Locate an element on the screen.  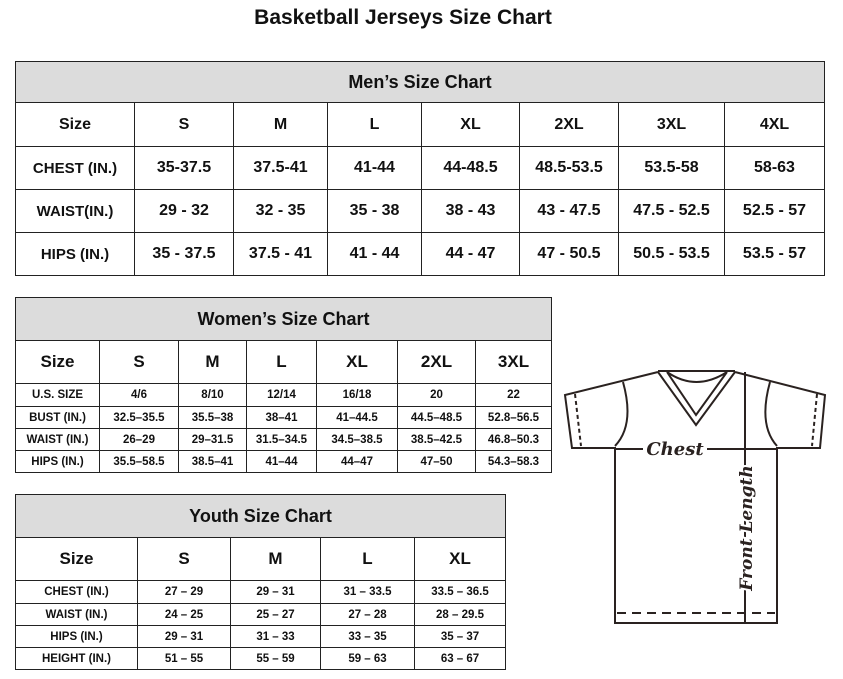
cell: 44 - 47 is located at coordinates (470, 254).